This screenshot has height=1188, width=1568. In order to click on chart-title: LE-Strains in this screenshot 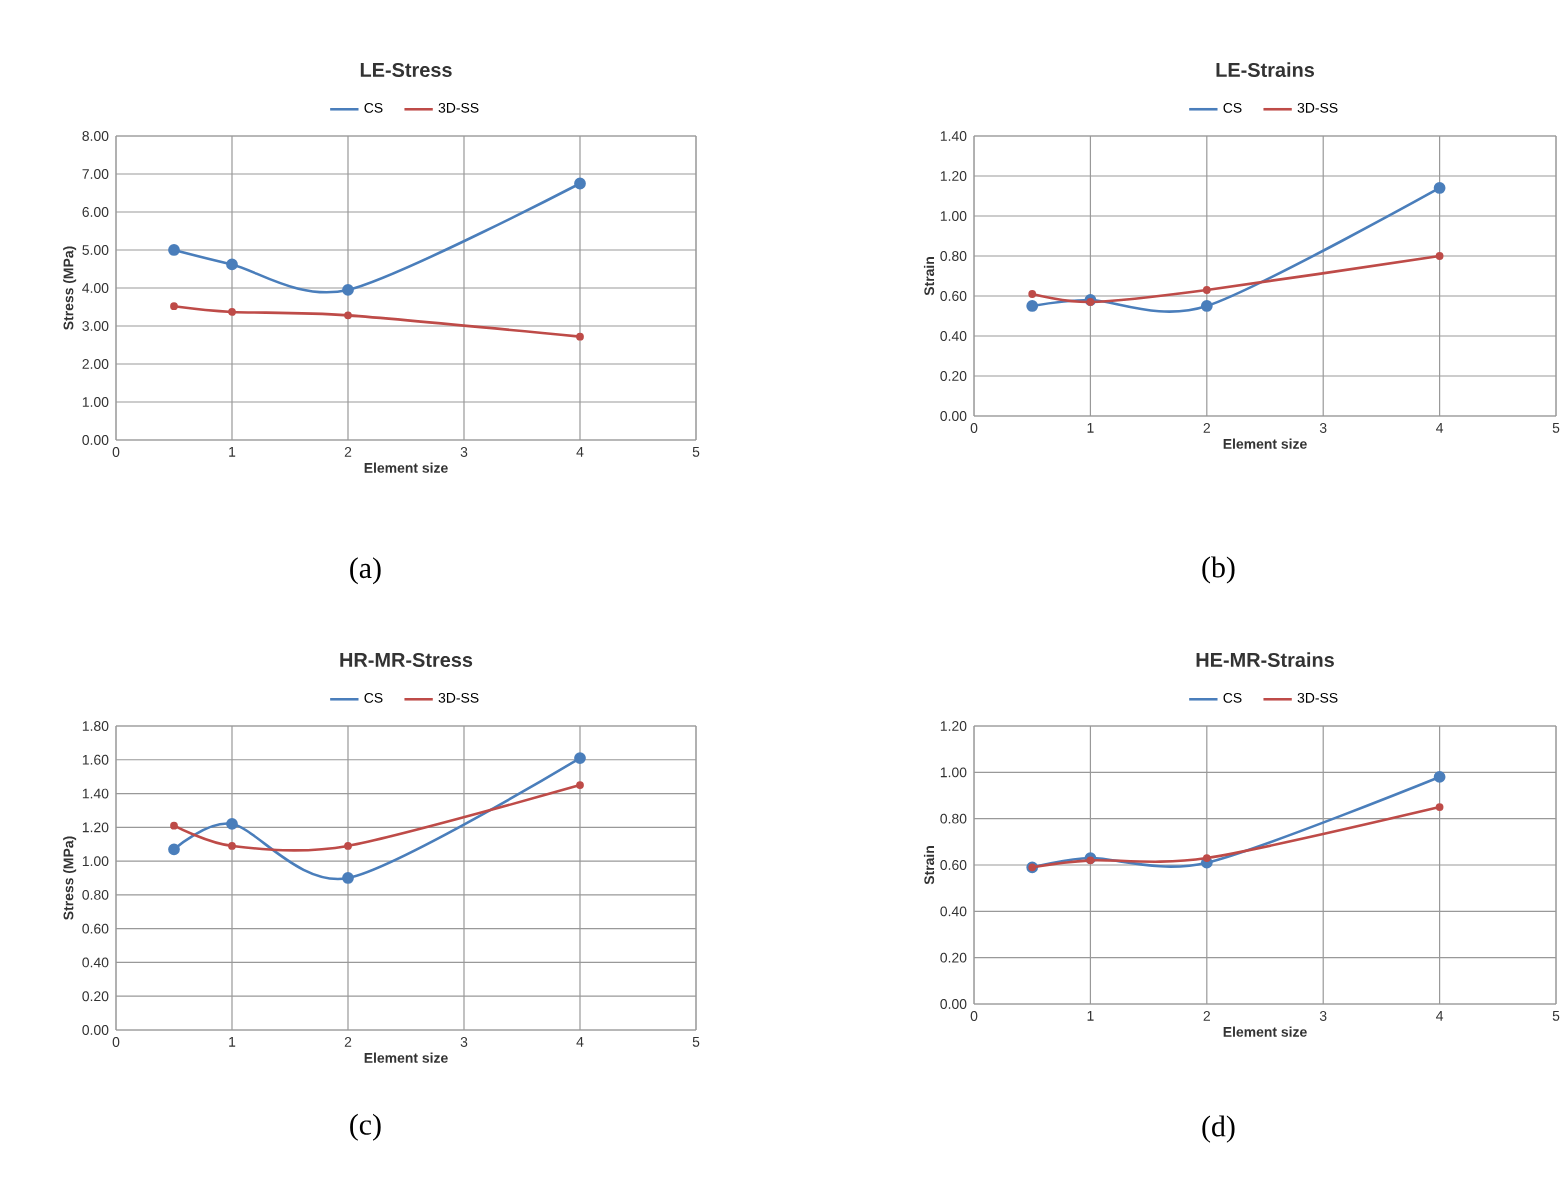, I will do `click(1265, 69)`.